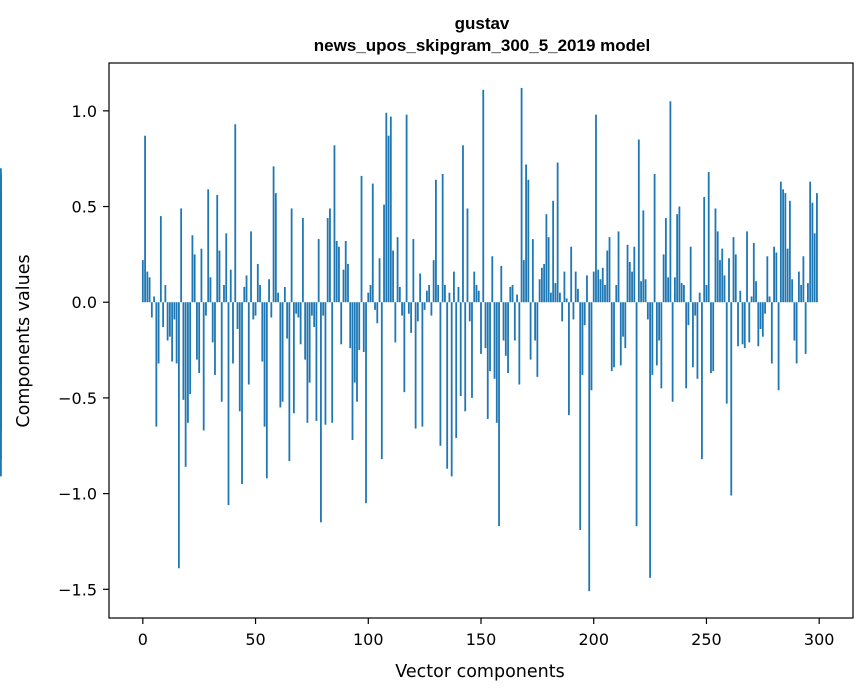 This screenshot has height=696, width=867. I want to click on x-tick-label: 150, so click(481, 639).